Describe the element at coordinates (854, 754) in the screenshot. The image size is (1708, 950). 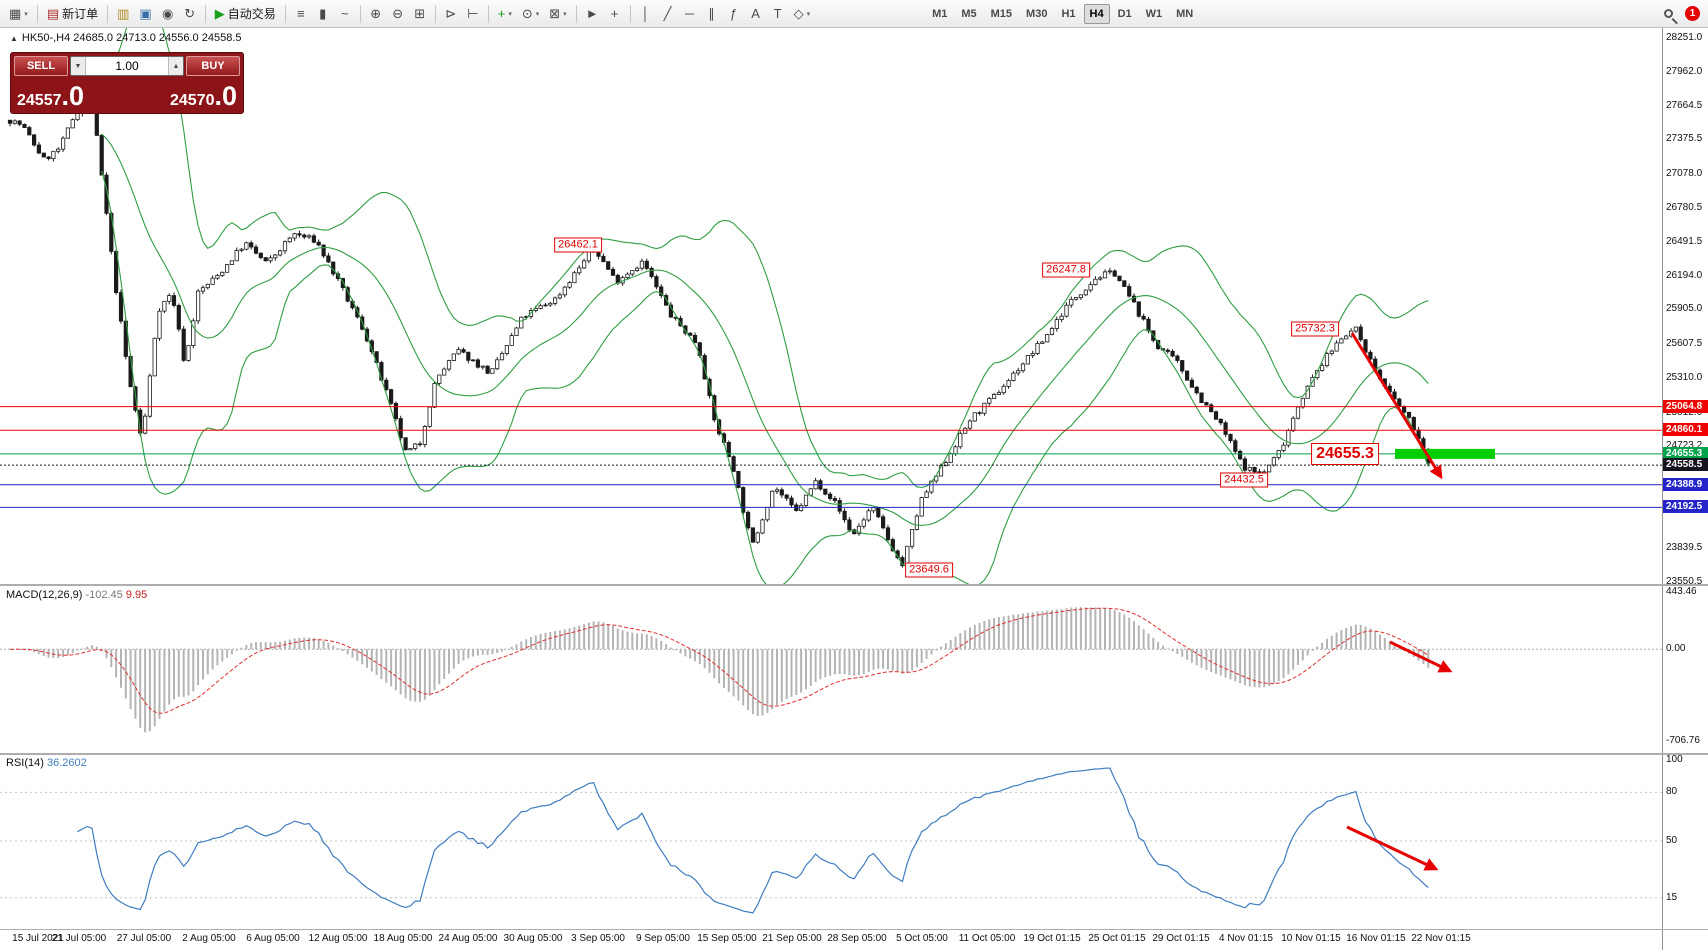
I see `pane-separator-rsi` at that location.